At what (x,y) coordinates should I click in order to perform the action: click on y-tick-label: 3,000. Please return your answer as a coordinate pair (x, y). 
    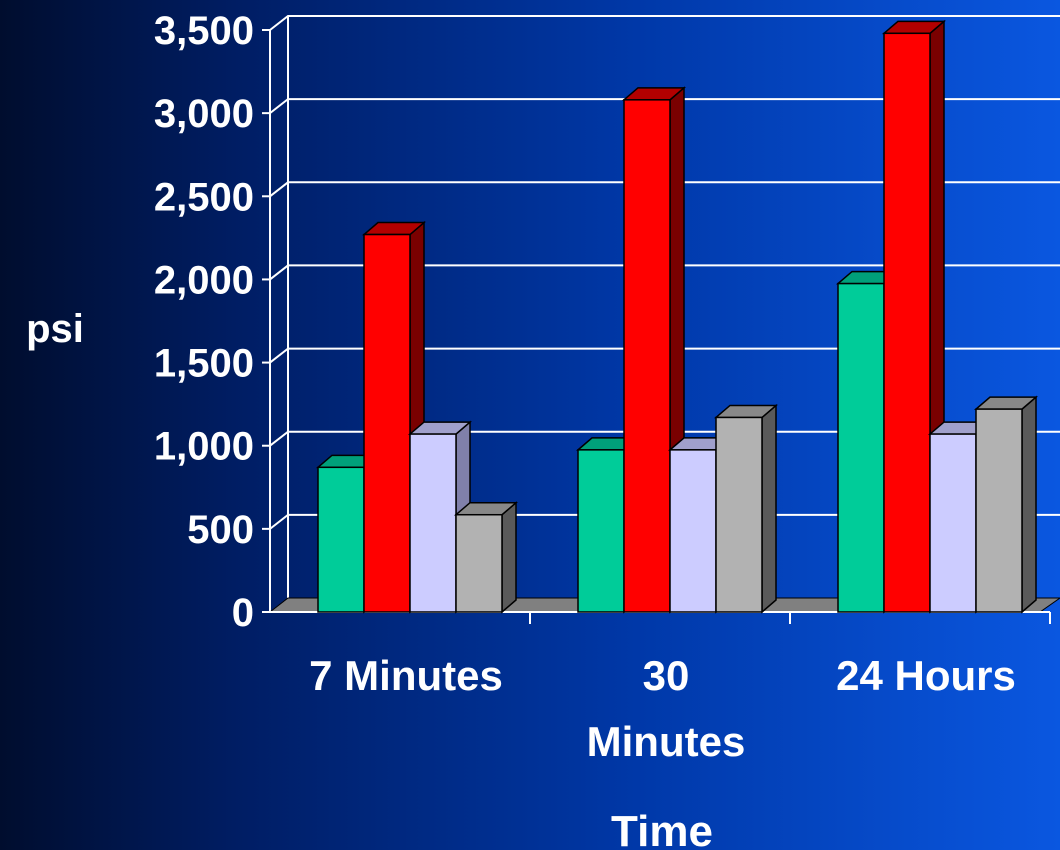
    Looking at the image, I should click on (204, 114).